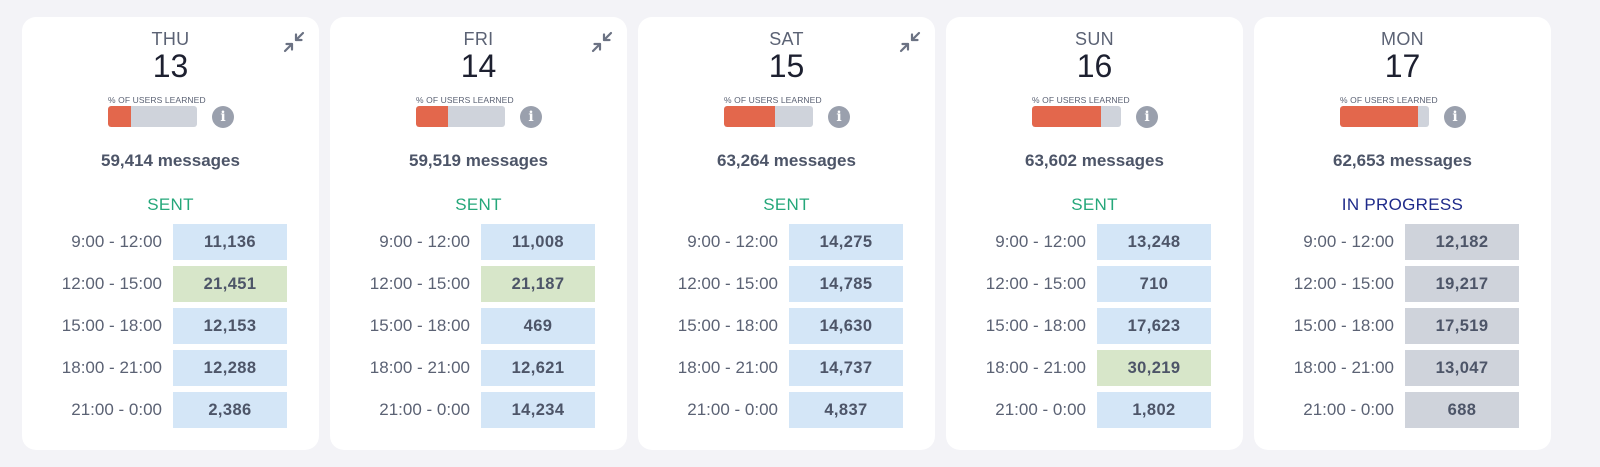 Image resolution: width=1600 pixels, height=467 pixels. I want to click on time-slot-count: 12,182, so click(1462, 242).